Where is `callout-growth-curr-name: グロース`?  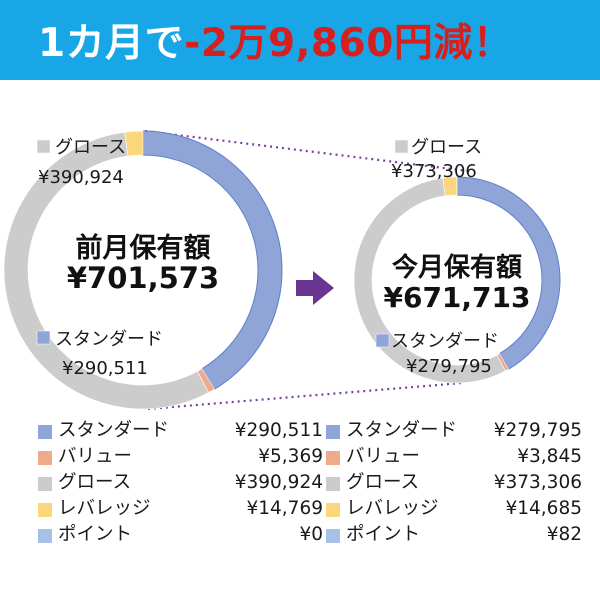 callout-growth-curr-name: グロース is located at coordinates (446, 147).